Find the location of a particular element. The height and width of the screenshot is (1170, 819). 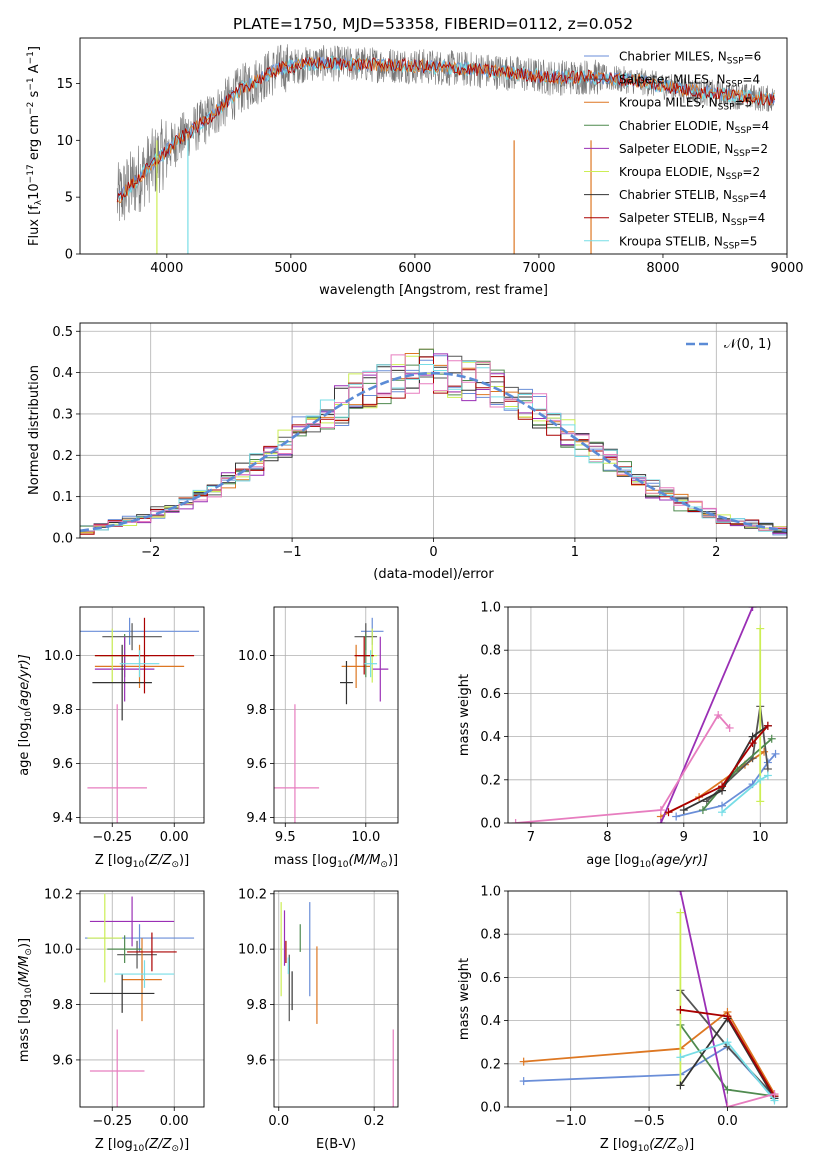

residuals-plot is located at coordinates (433, 442).